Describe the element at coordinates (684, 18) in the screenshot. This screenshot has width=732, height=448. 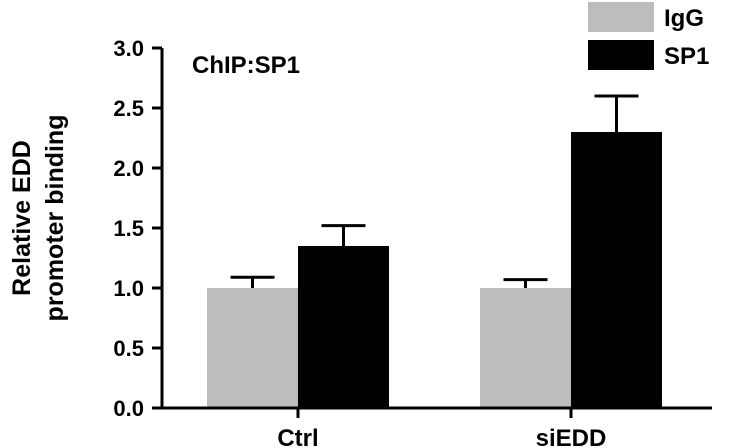
I see `legend-label-igg: IgG` at that location.